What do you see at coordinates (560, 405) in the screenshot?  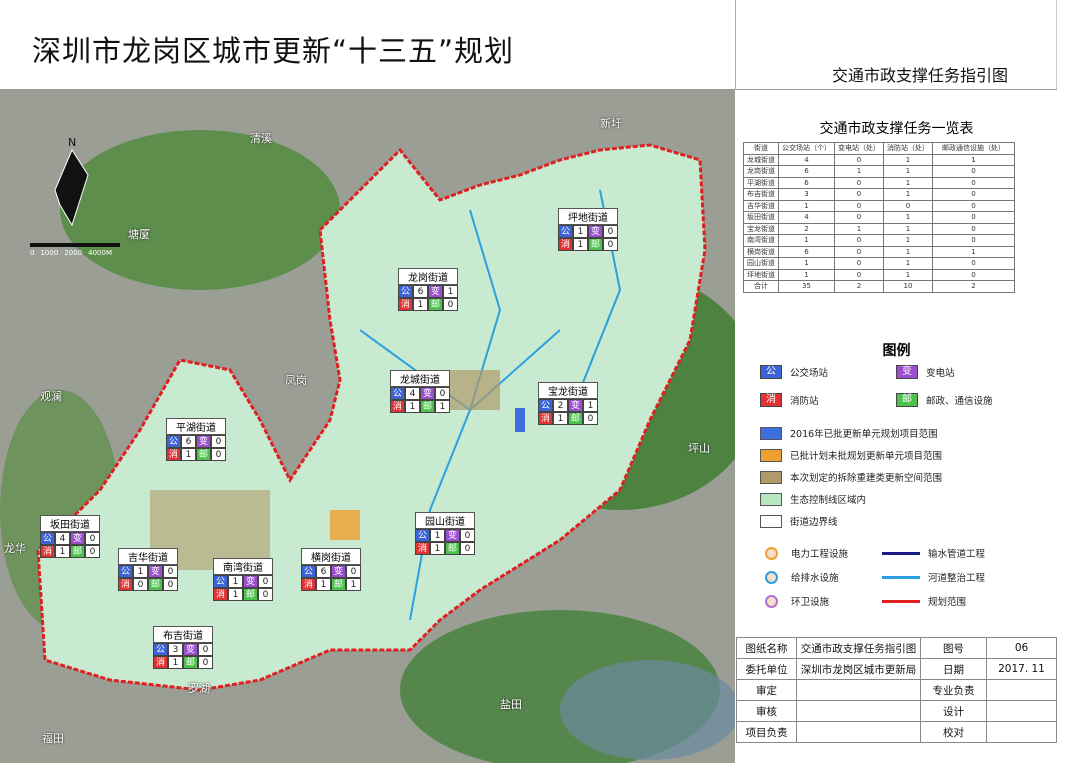 I see `bus-count: 2` at bounding box center [560, 405].